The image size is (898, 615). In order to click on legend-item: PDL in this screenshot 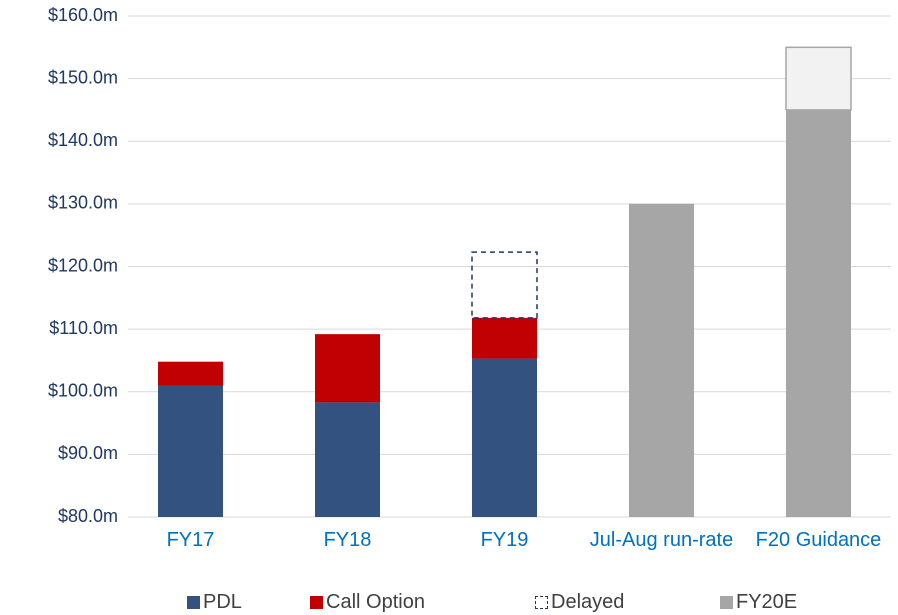, I will do `click(214, 602)`.